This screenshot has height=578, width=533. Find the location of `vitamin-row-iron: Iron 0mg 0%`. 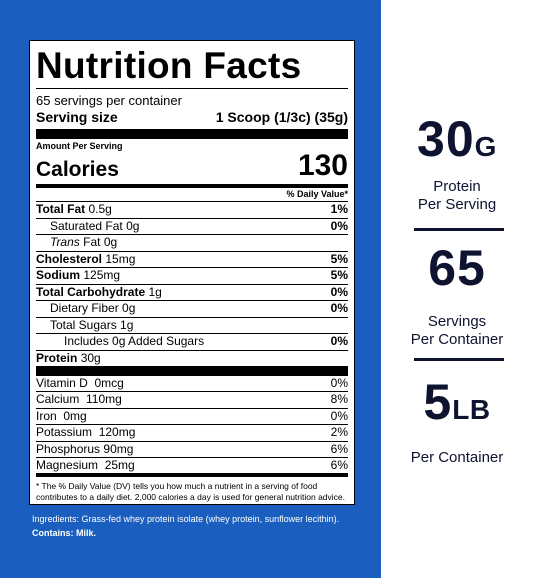

vitamin-row-iron: Iron 0mg 0% is located at coordinates (192, 417).